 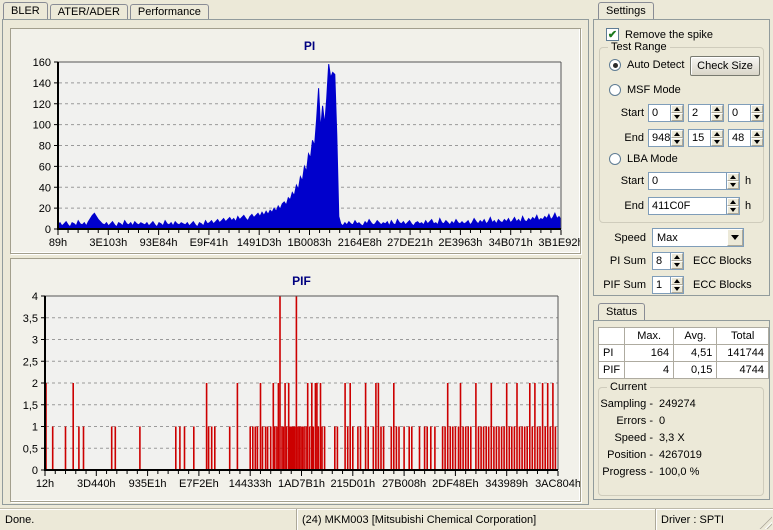 I want to click on tab-performance: Performance, so click(x=169, y=11).